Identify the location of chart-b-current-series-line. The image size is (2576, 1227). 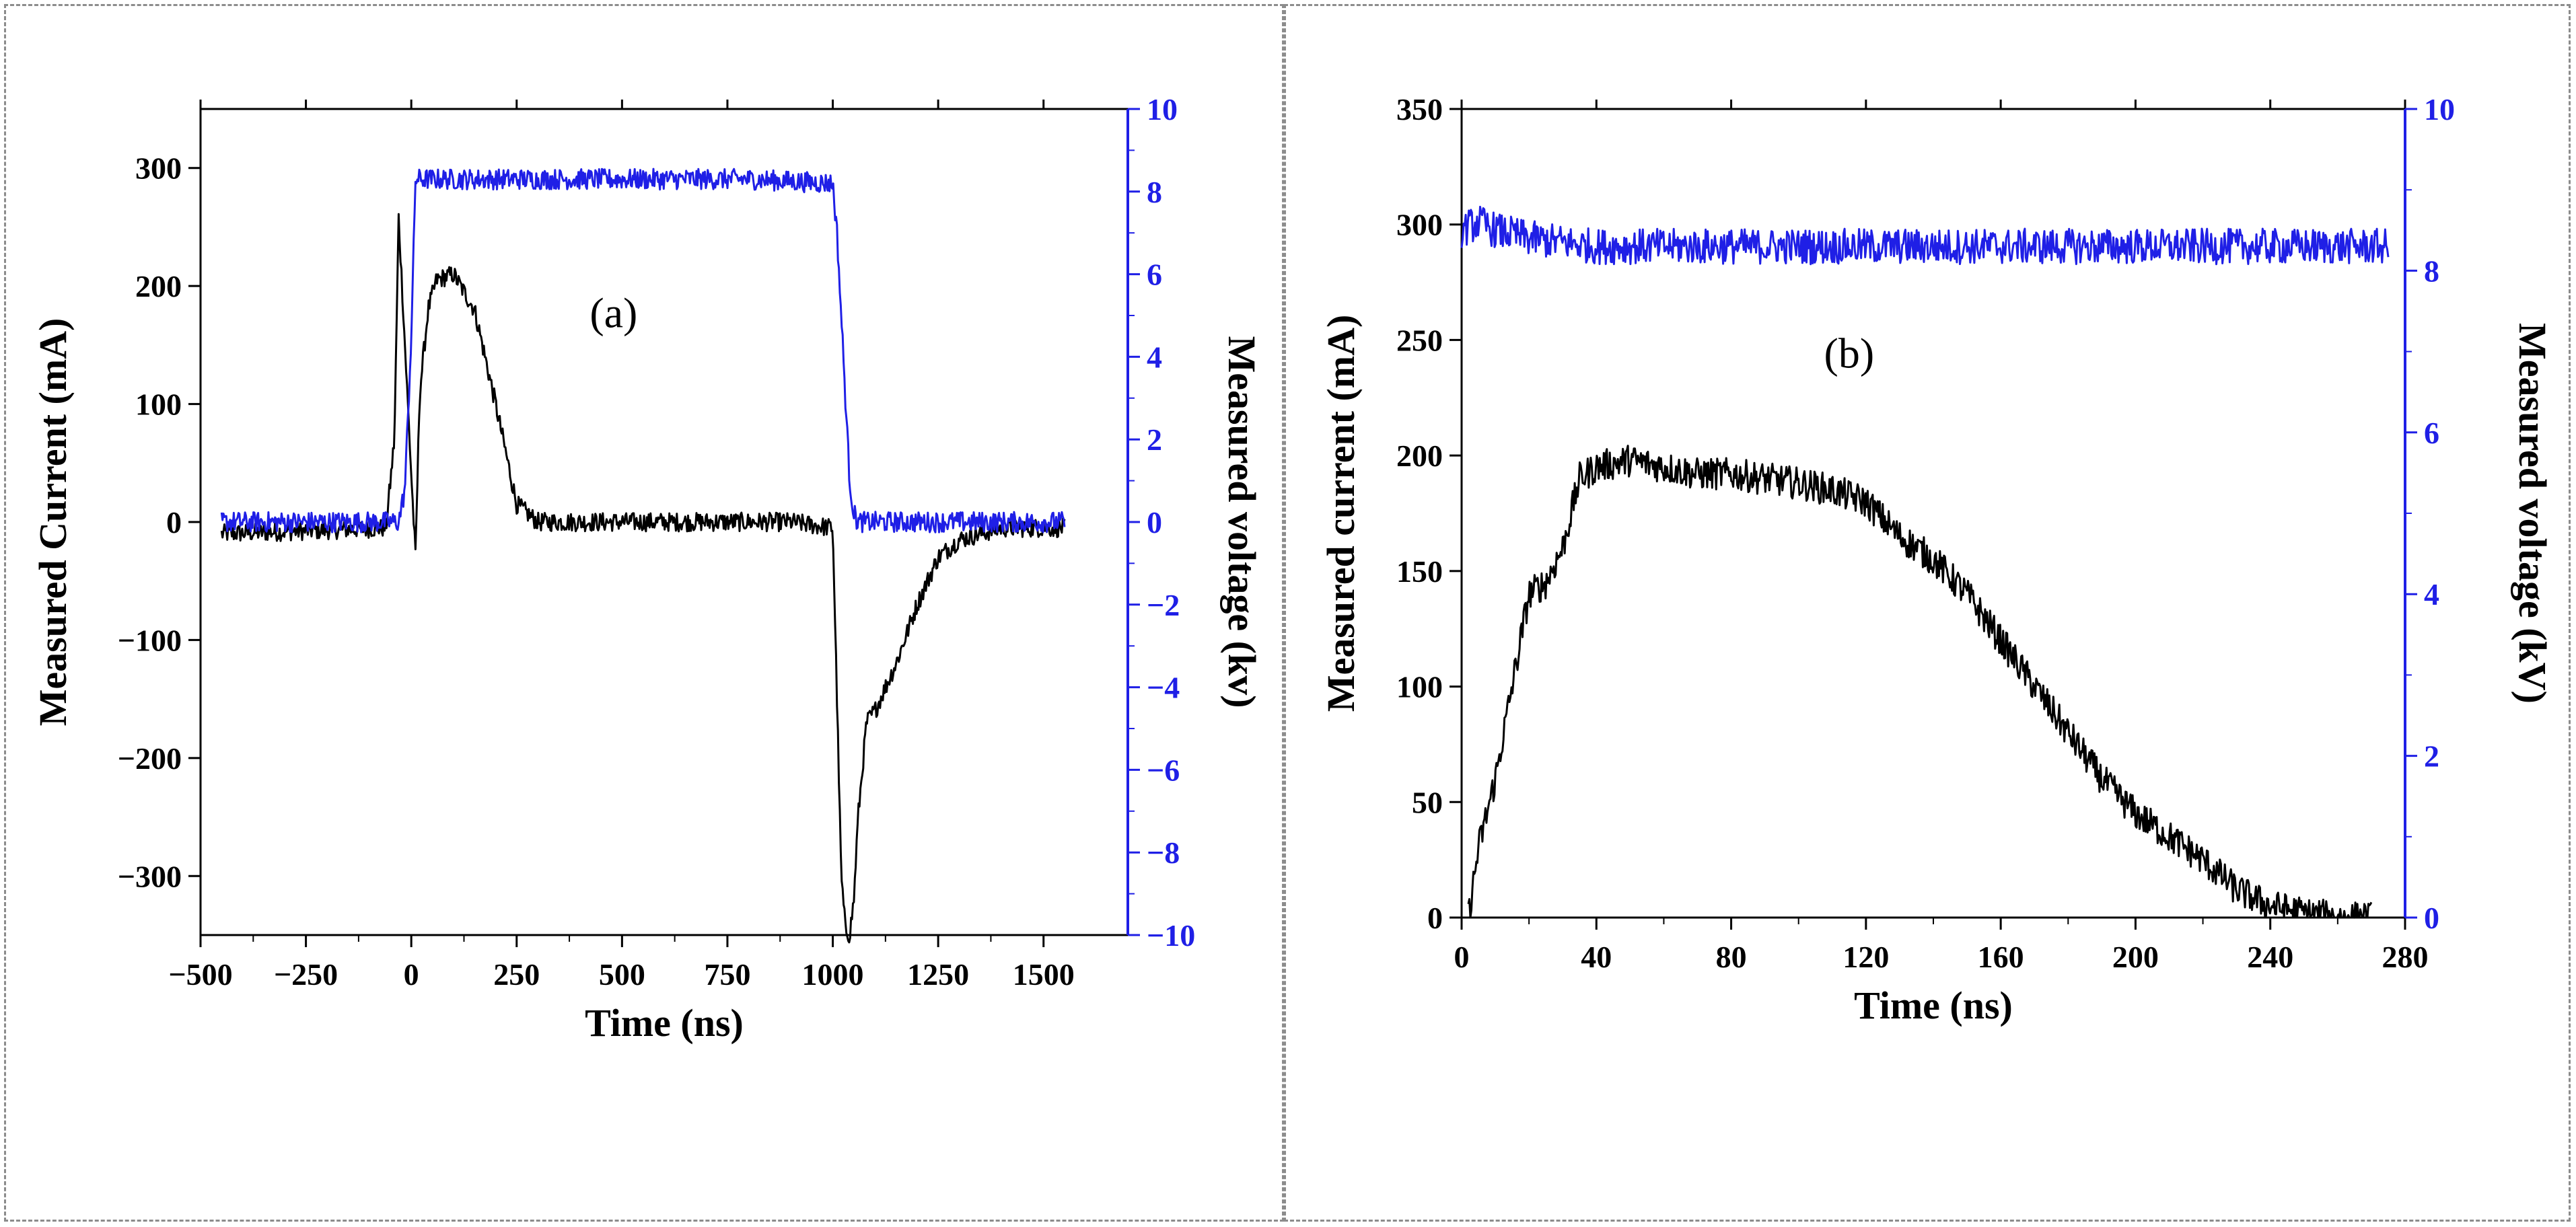
(1920, 682).